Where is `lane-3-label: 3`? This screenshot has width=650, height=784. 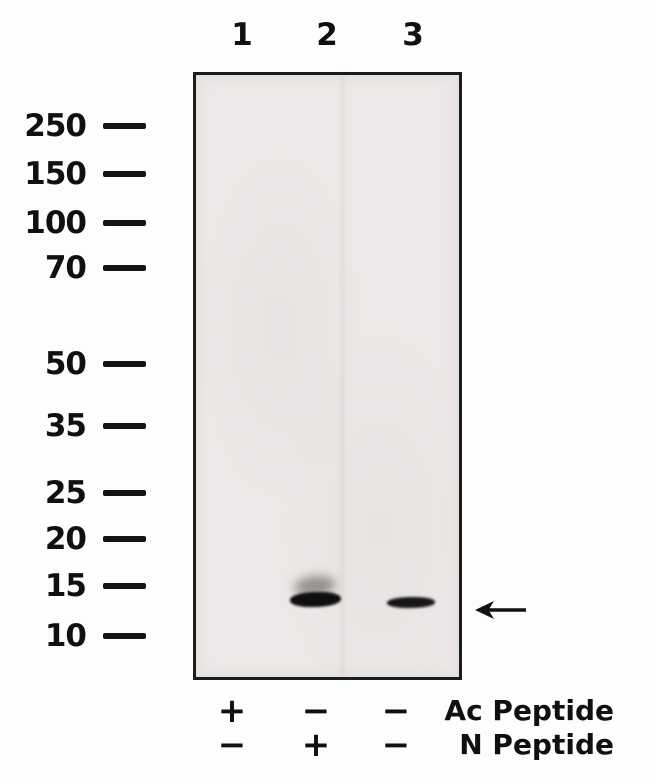 lane-3-label: 3 is located at coordinates (413, 35).